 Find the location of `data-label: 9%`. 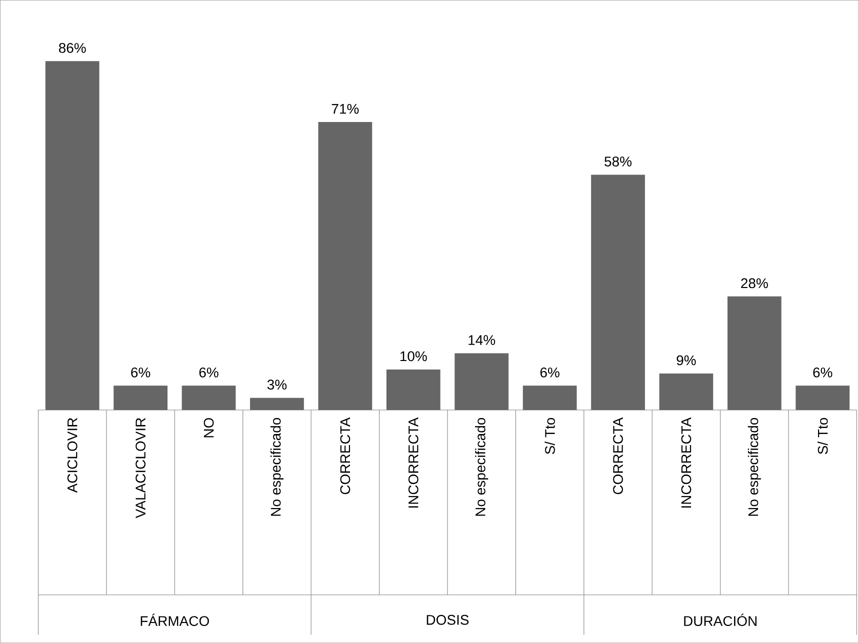

data-label: 9% is located at coordinates (686, 360).